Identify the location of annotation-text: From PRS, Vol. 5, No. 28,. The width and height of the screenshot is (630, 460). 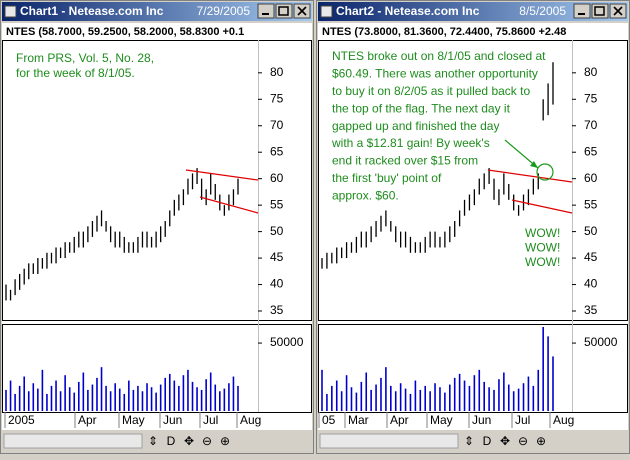
(85, 58).